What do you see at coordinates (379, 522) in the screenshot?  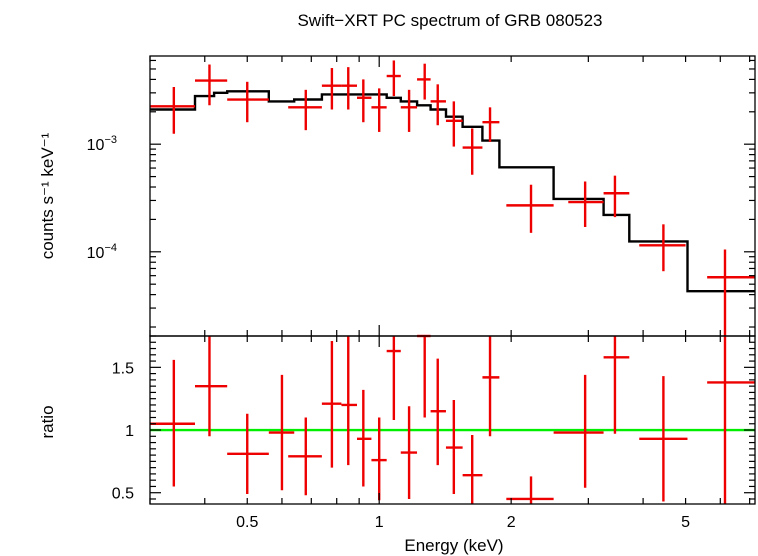 I see `x-tick-label: 1` at bounding box center [379, 522].